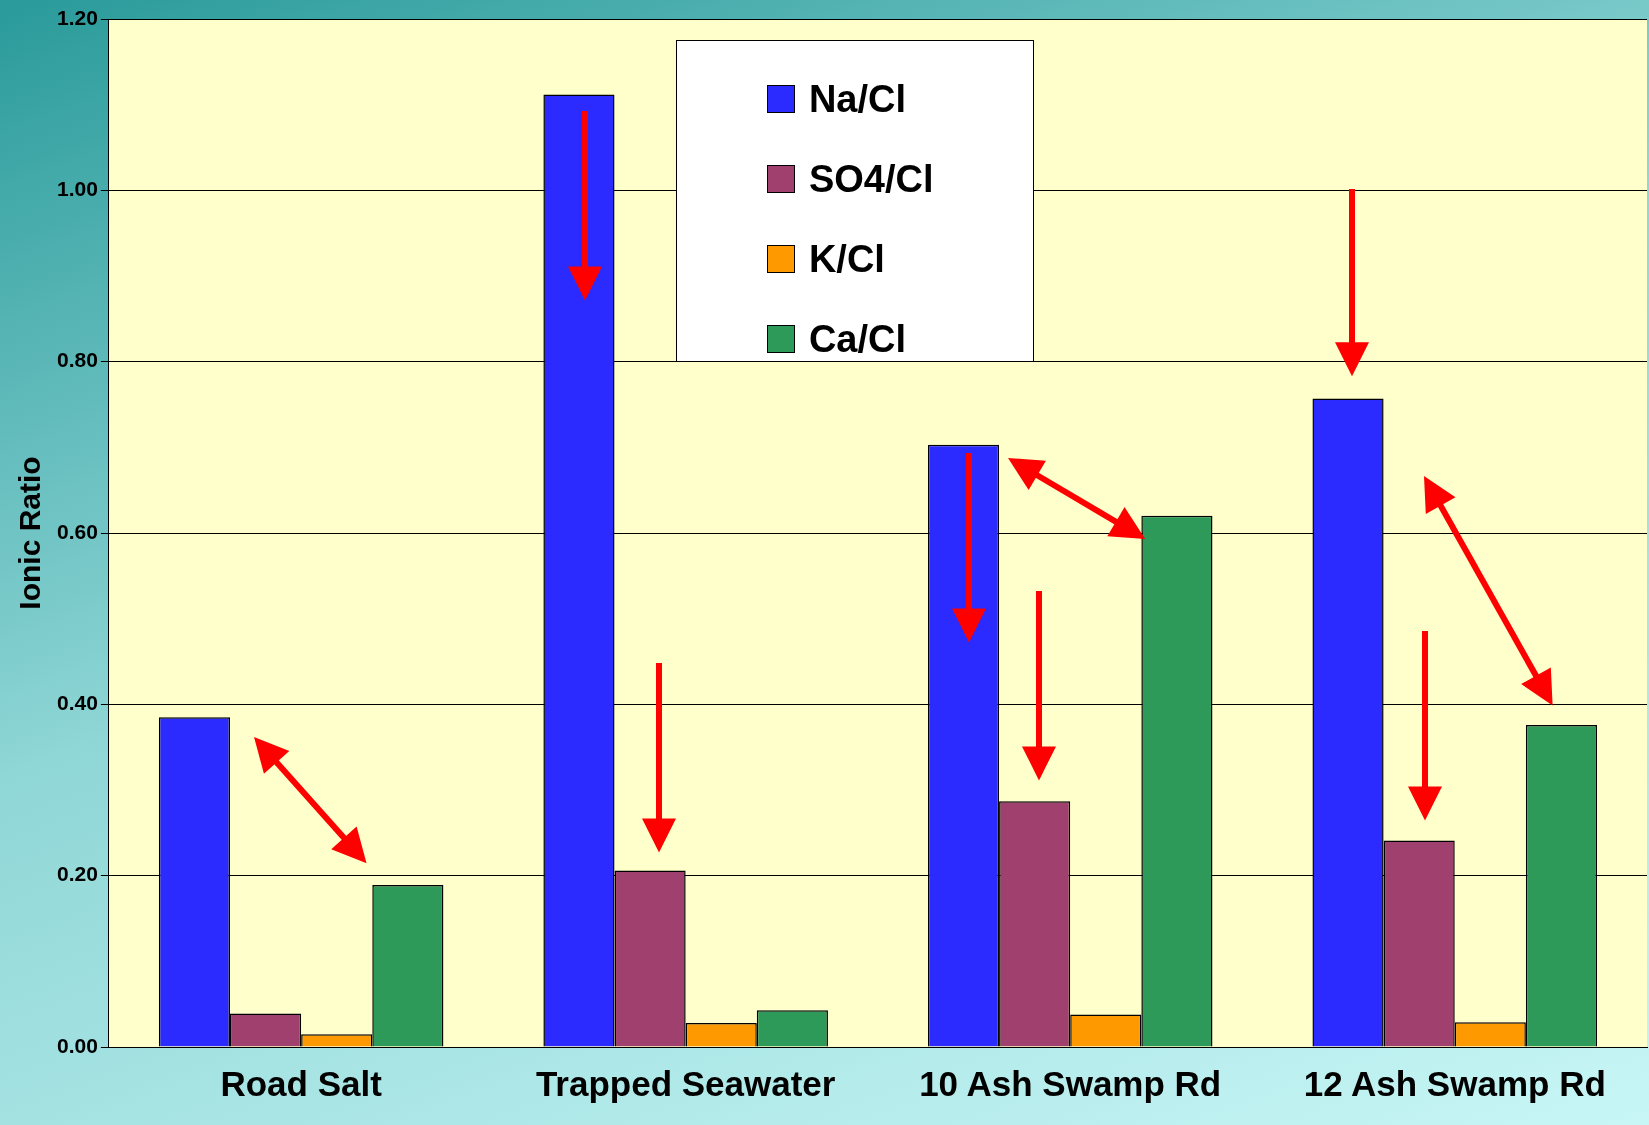 This screenshot has height=1125, width=1649. Describe the element at coordinates (77, 531) in the screenshot. I see `y-tick-label: 0.60` at that location.